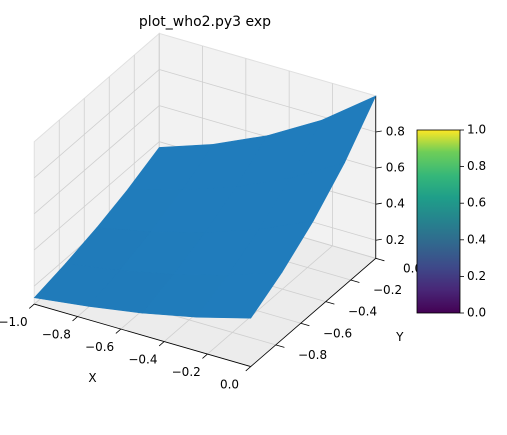  Describe the element at coordinates (476, 313) in the screenshot. I see `colorbar-tick-label: 0.0` at that location.